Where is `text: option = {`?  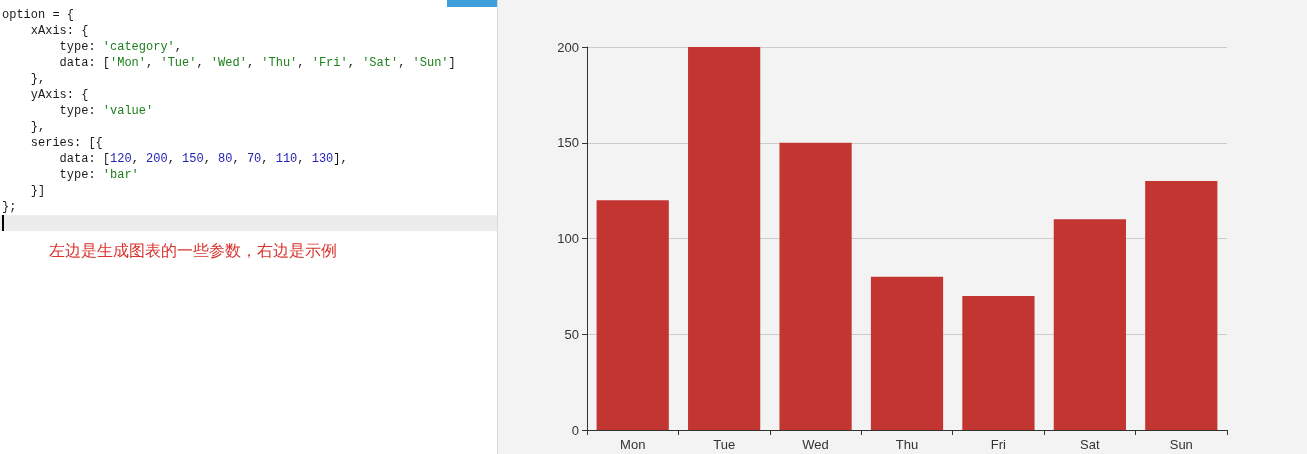 text: option = { is located at coordinates (38, 15).